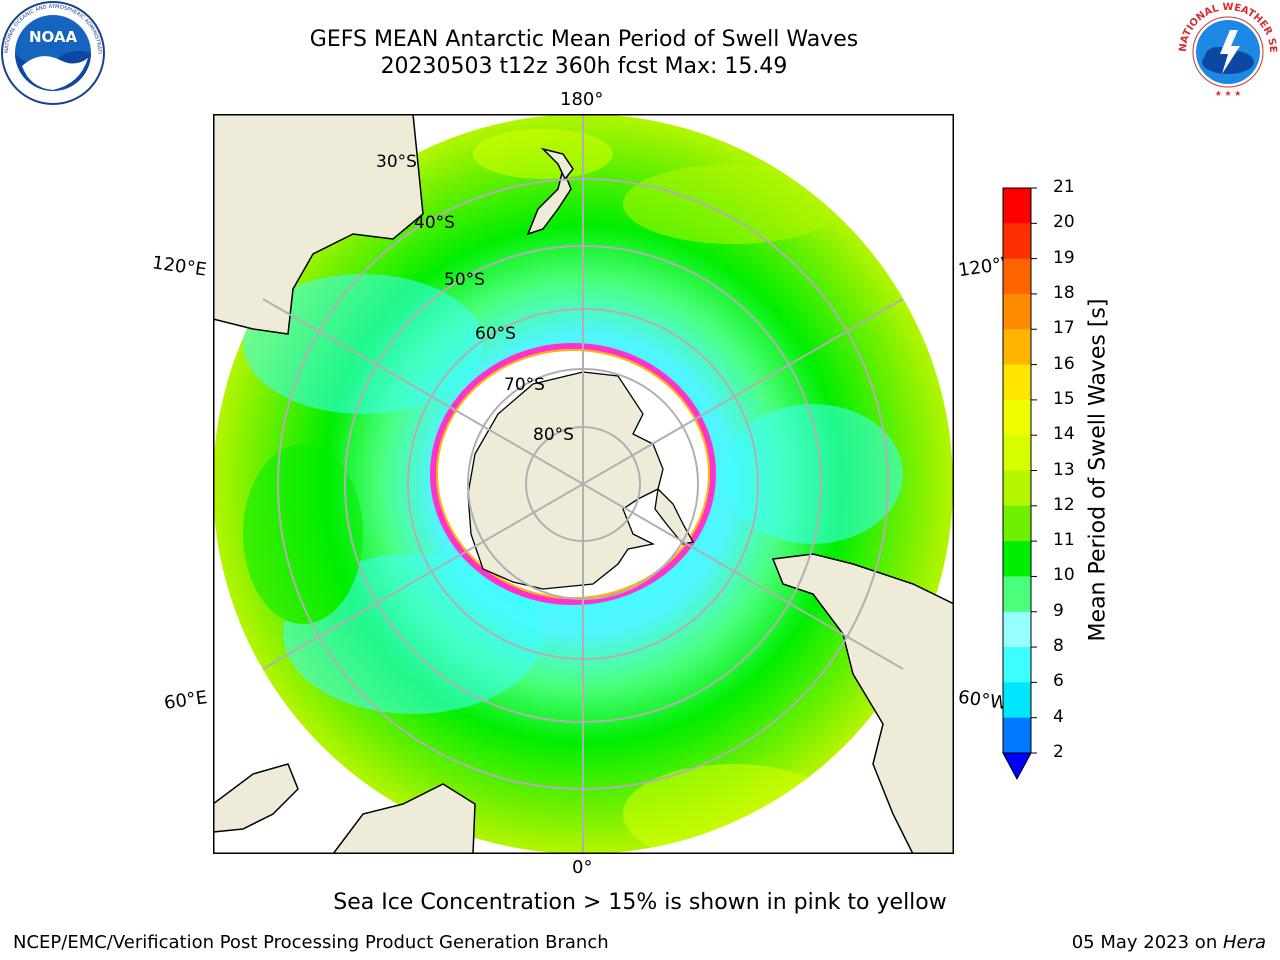  I want to click on footer-date-text: 05 May 2023 on, so click(1147, 942).